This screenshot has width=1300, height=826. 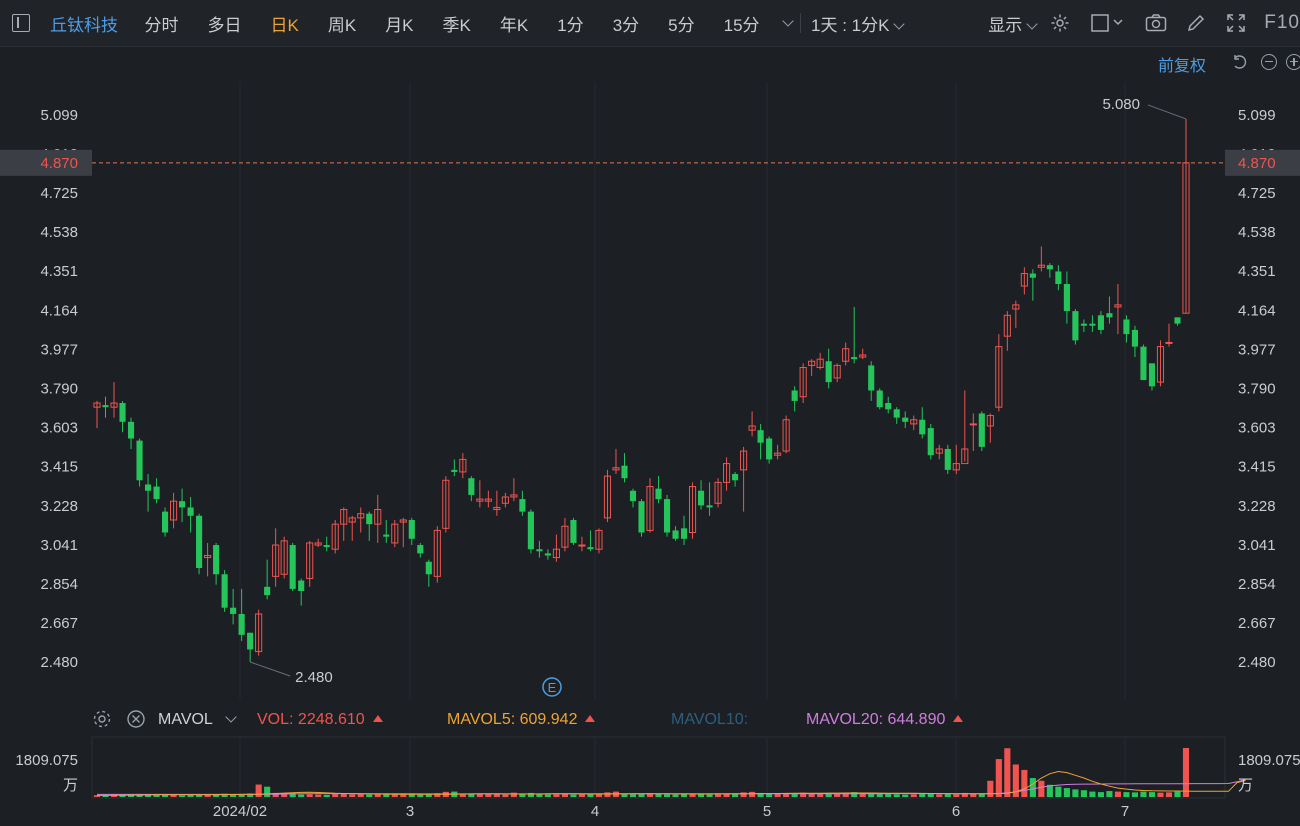 What do you see at coordinates (1196, 23) in the screenshot?
I see `pencil-icon` at bounding box center [1196, 23].